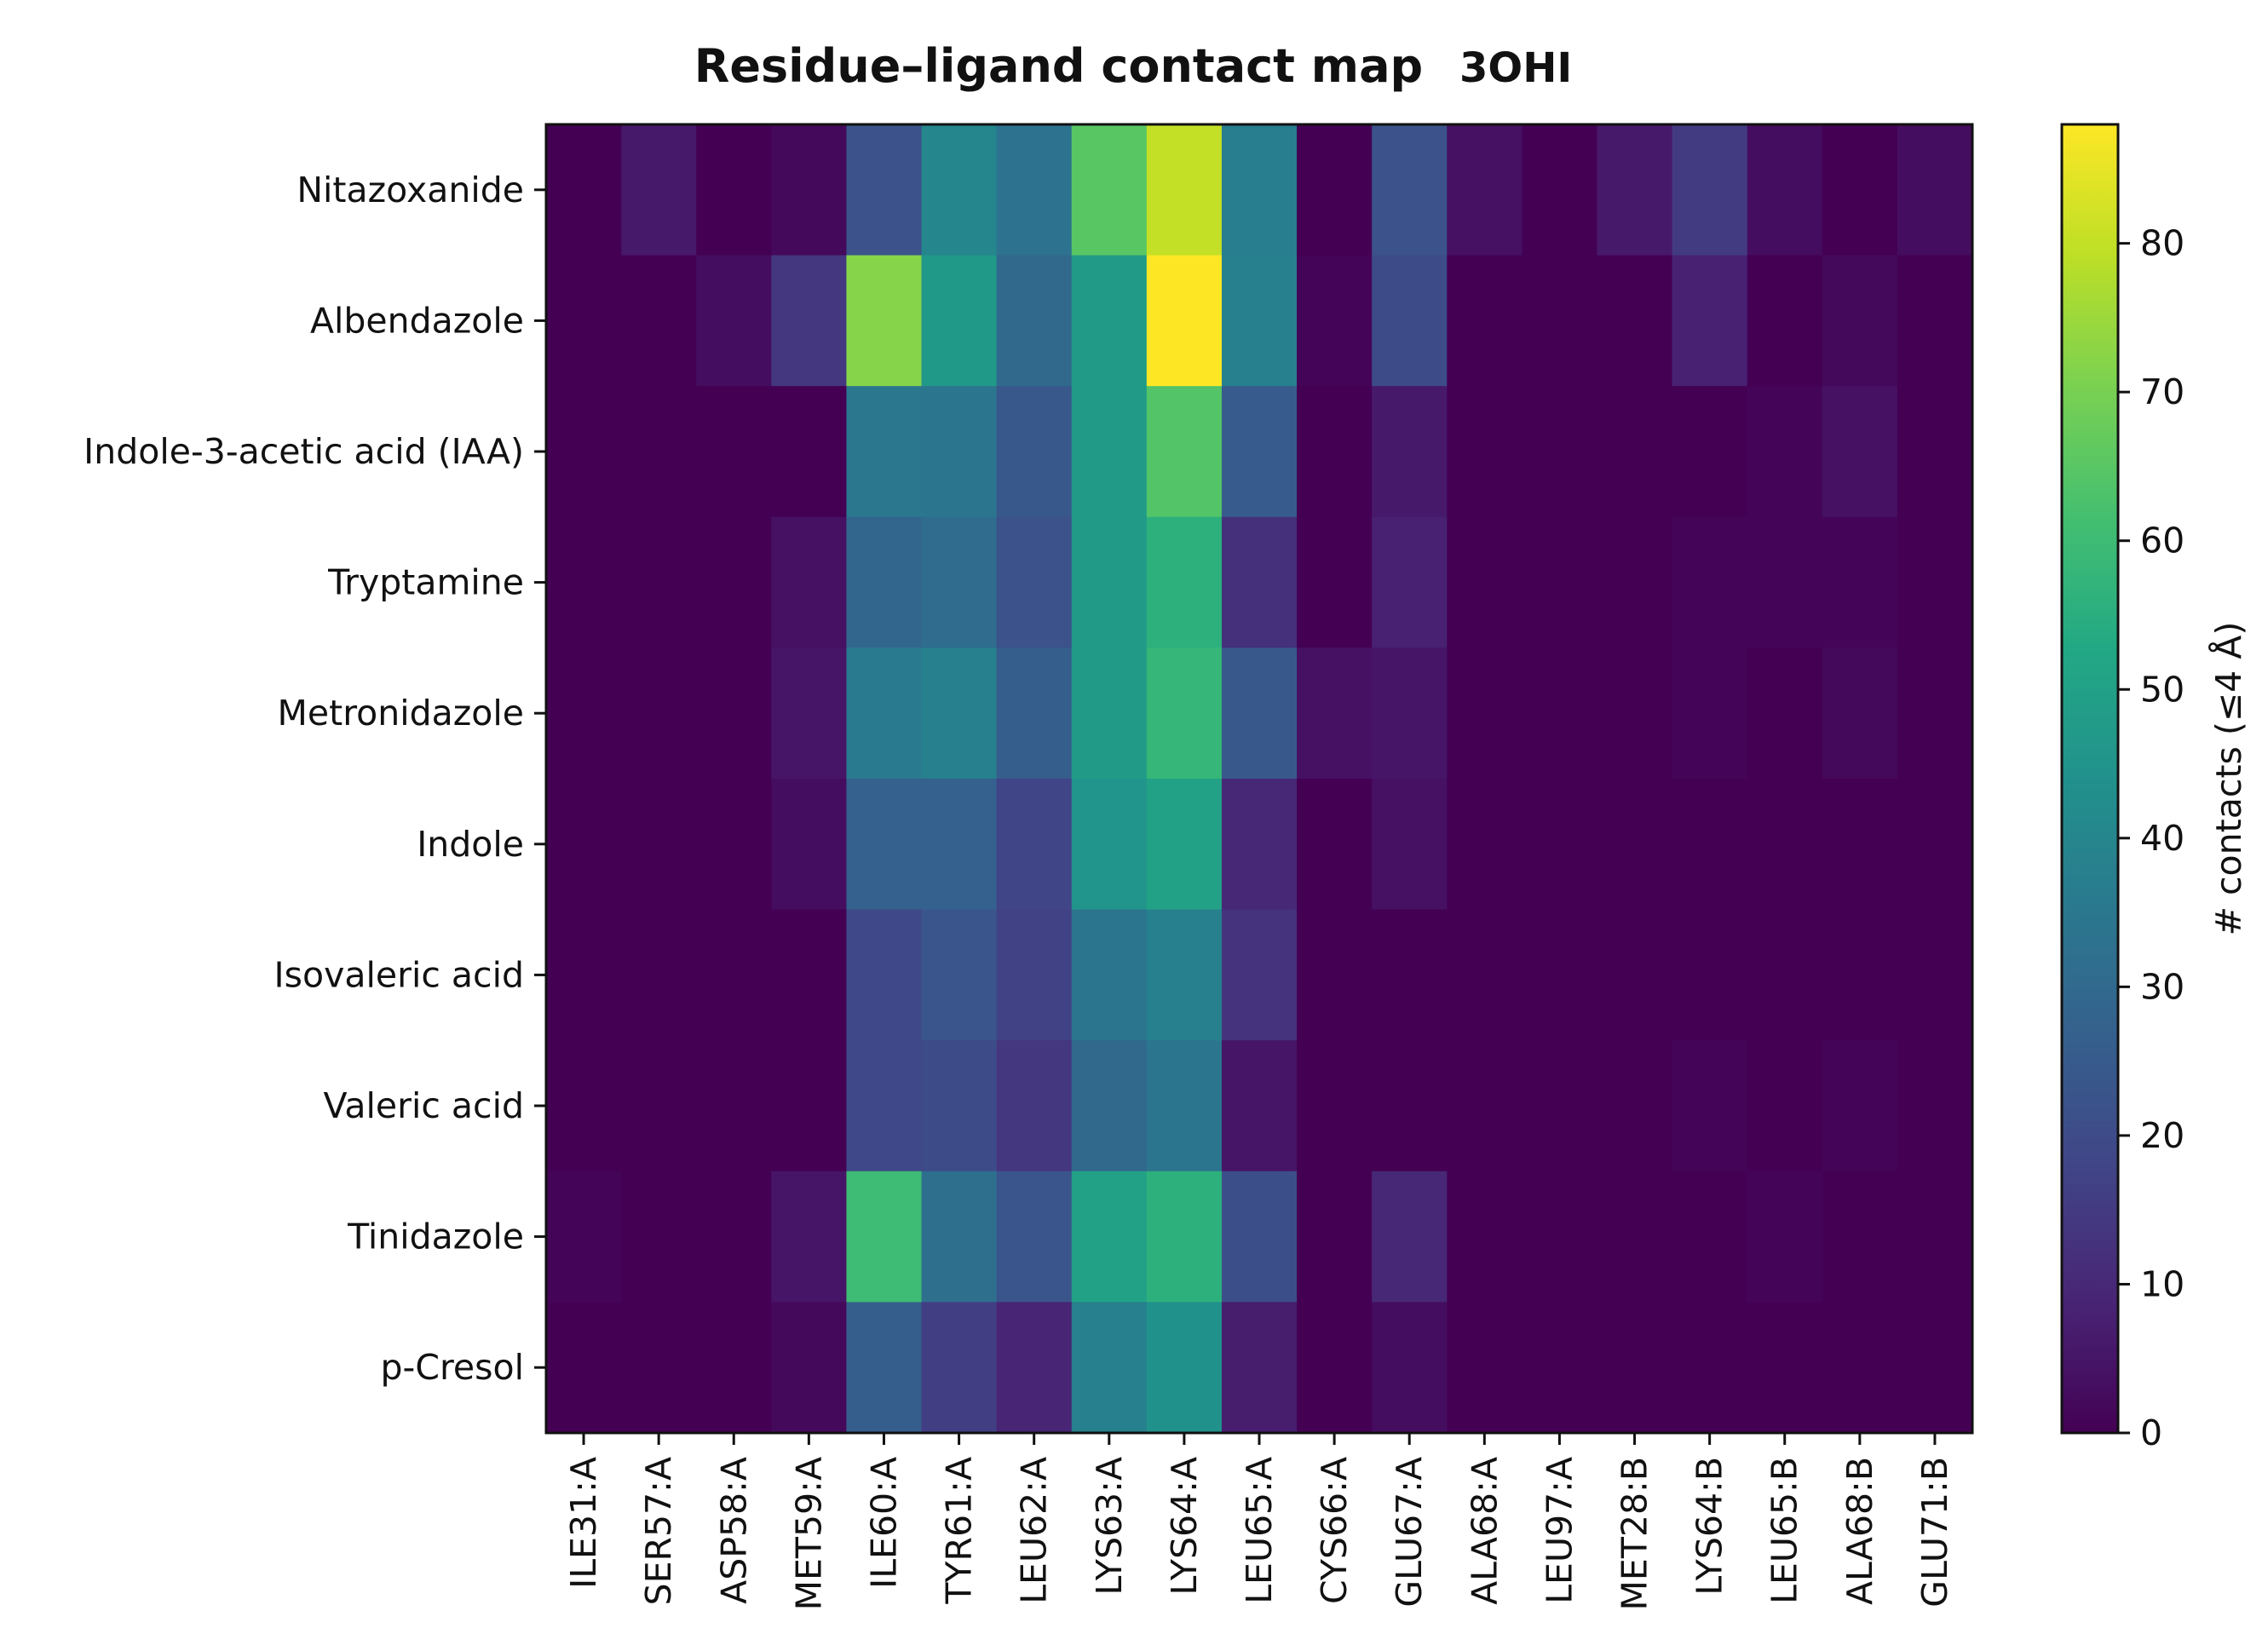 Image resolution: width=2268 pixels, height=1651 pixels. I want to click on x-tick-label: SER57:A, so click(658, 1531).